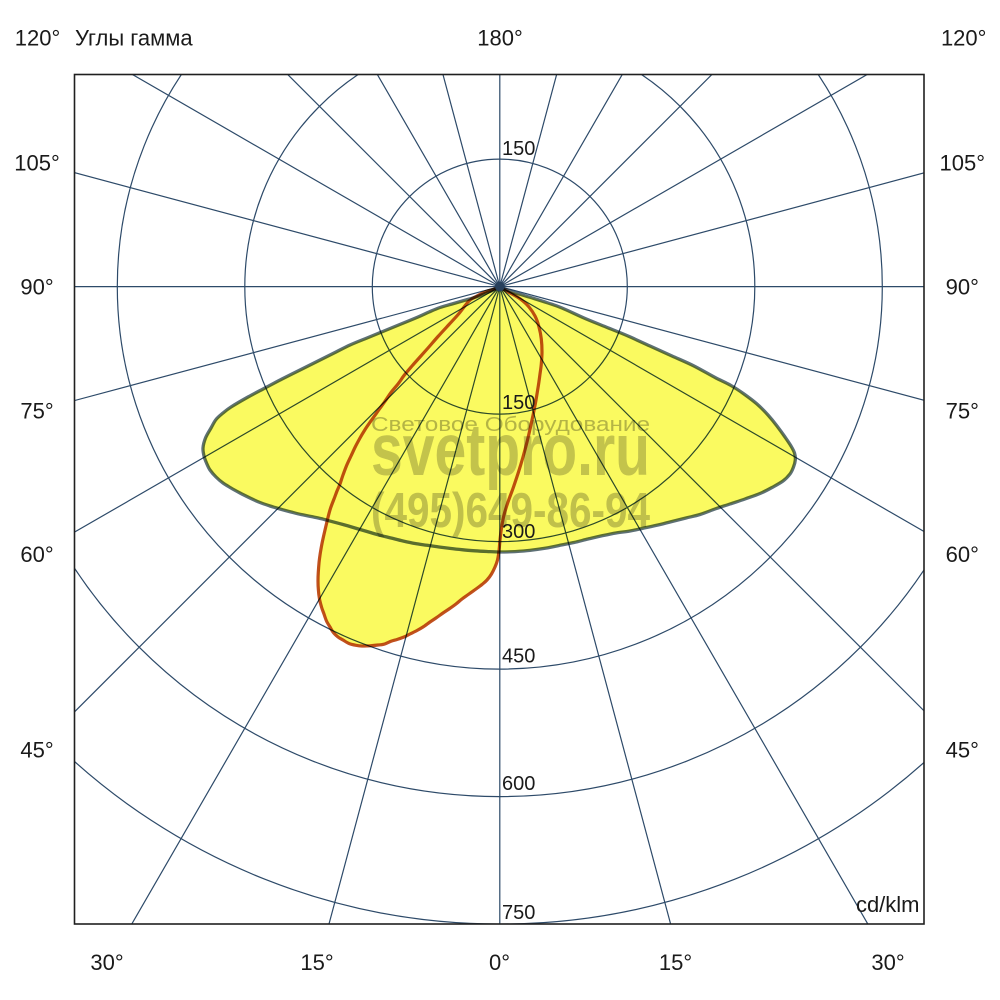  I want to click on svg-text: Световое Оборудование, so click(510, 425).